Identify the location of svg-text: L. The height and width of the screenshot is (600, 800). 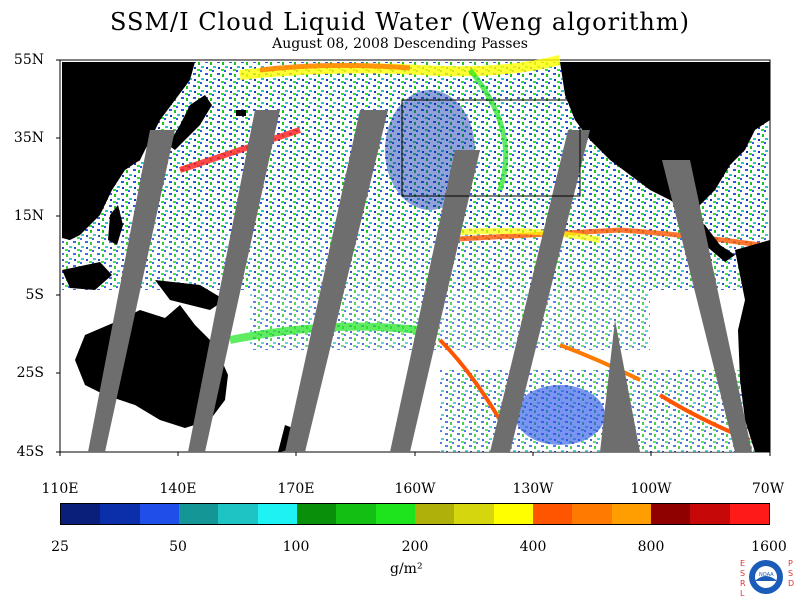
(742, 593).